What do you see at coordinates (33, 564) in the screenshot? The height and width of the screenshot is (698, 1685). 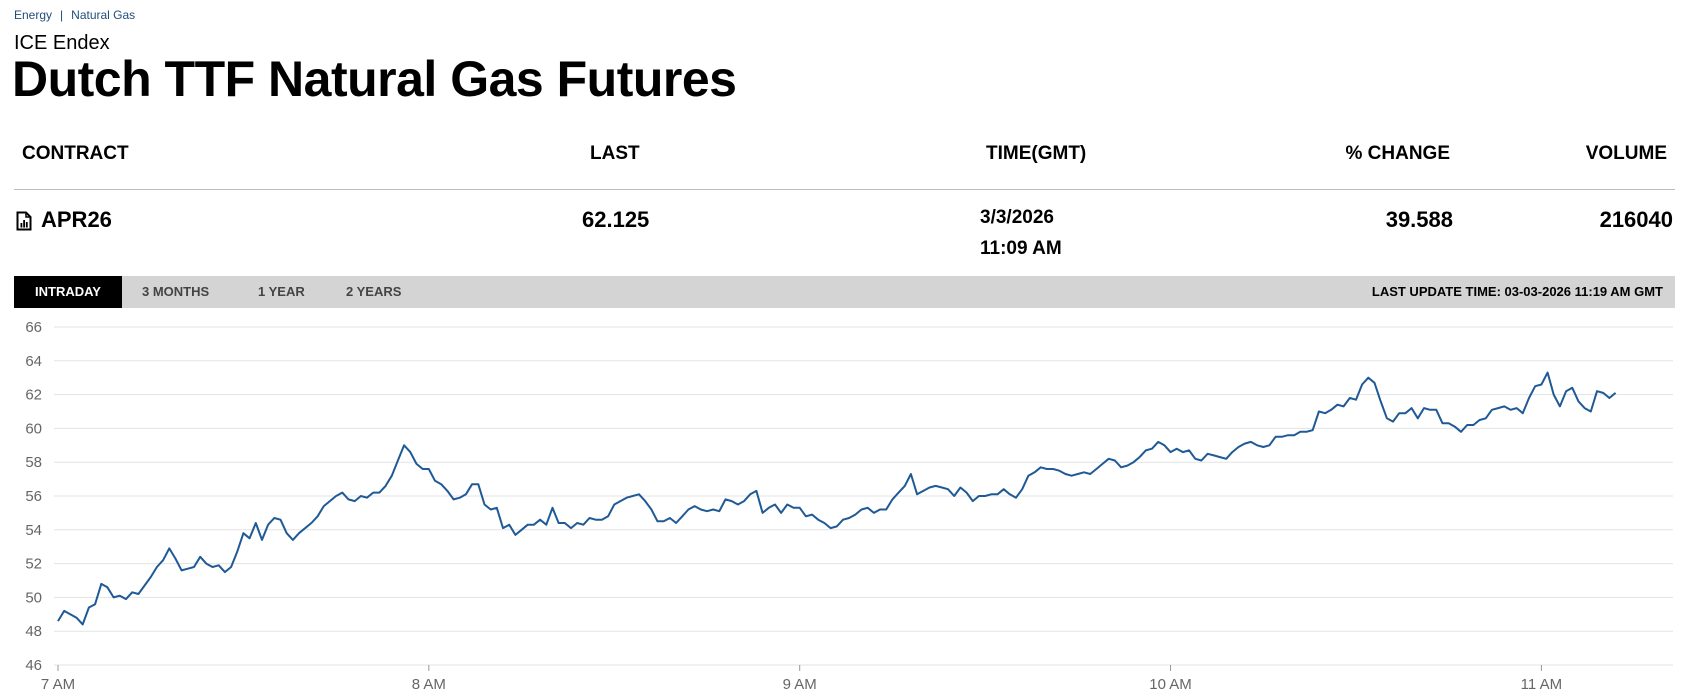 I see `y-tick-label: 52` at bounding box center [33, 564].